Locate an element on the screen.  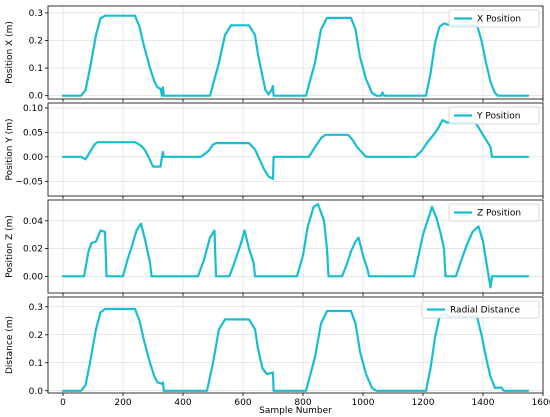
y-tick-label: 0.02 is located at coordinates (33, 250).